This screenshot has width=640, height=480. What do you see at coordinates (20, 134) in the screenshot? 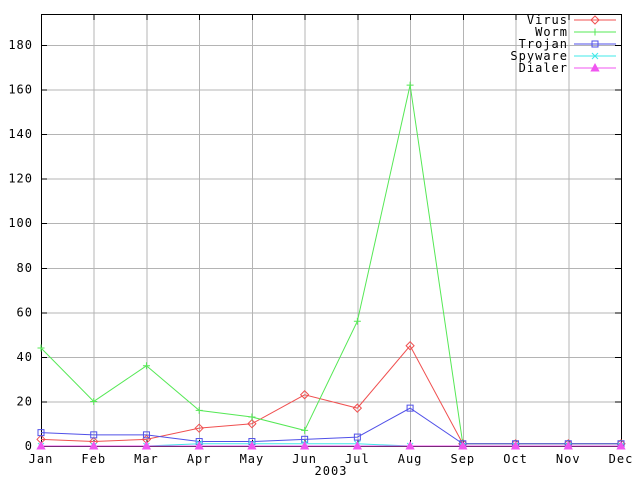
I see `y-tick-label: 140` at bounding box center [20, 134].